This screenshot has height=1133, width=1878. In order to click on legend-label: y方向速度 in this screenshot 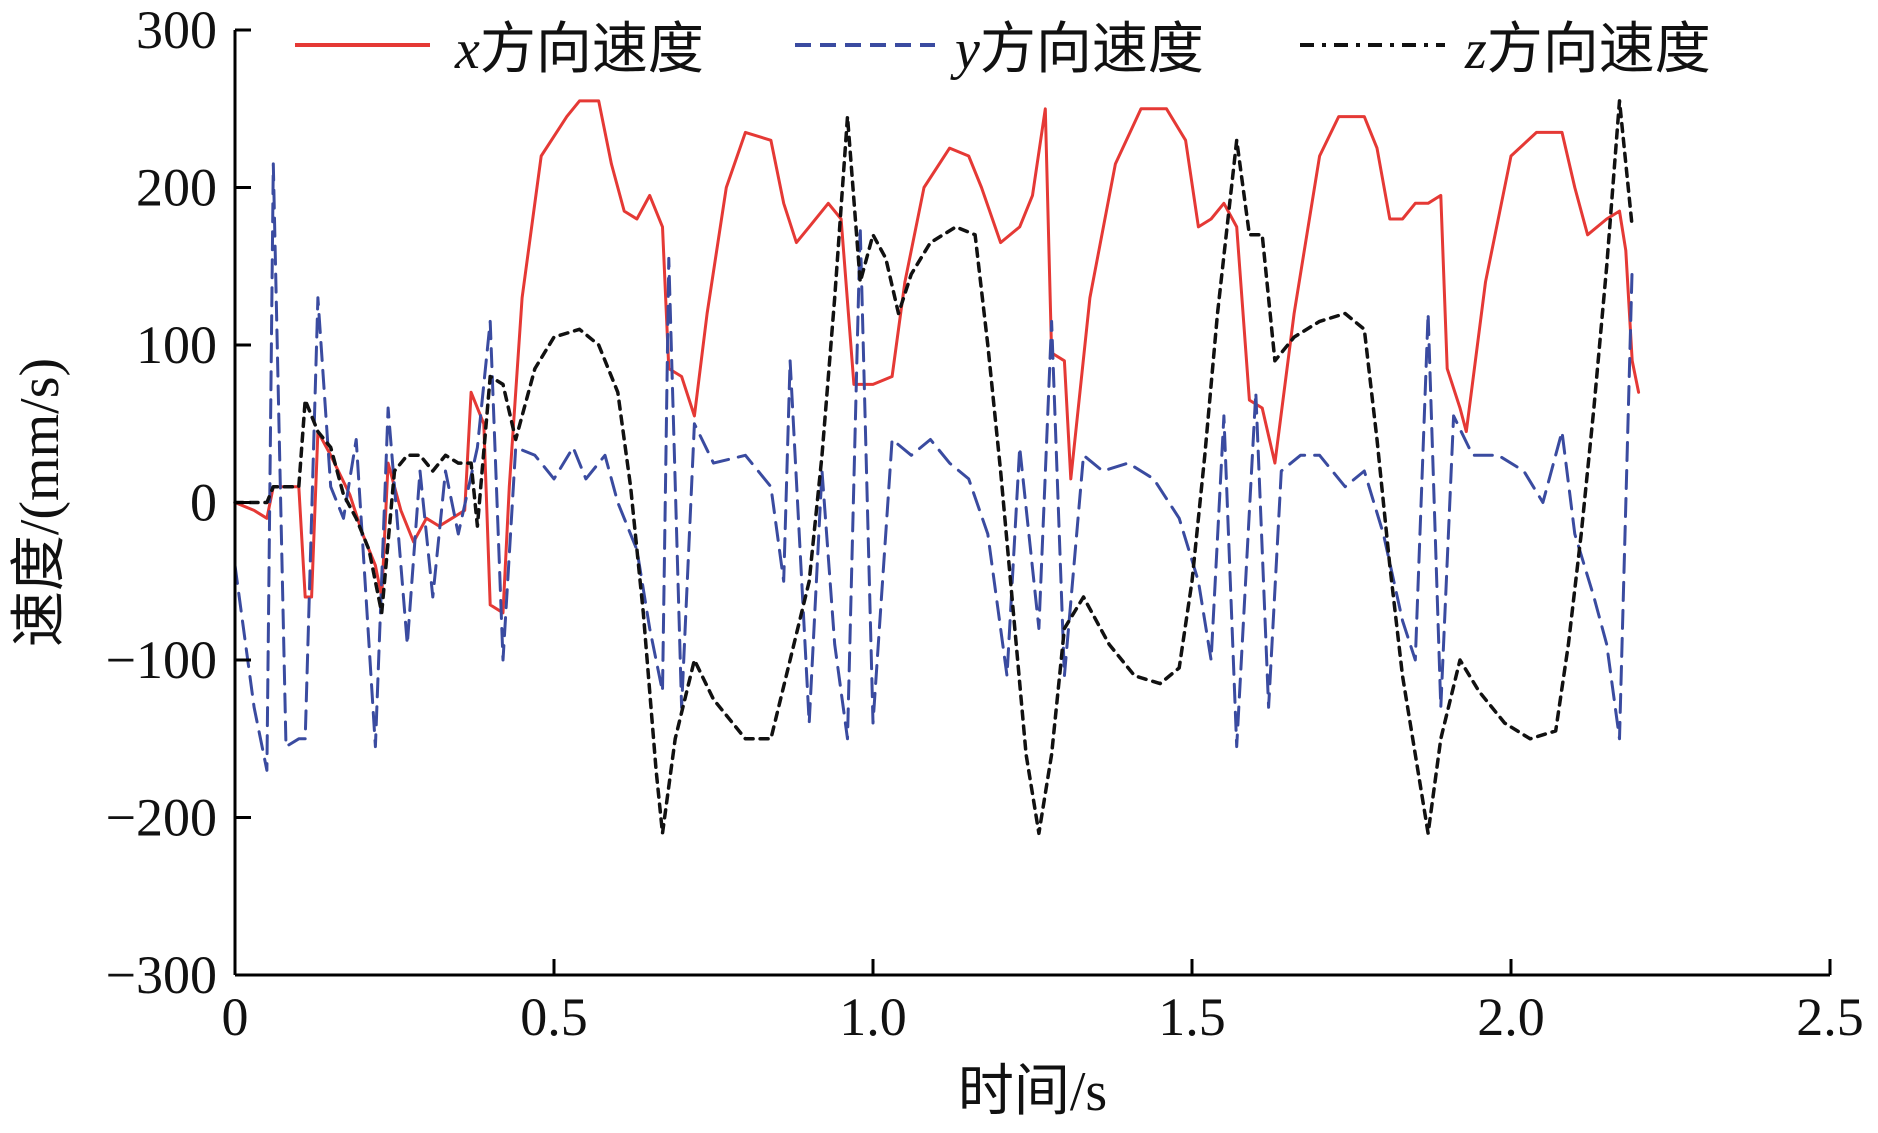, I will do `click(1077, 50)`.